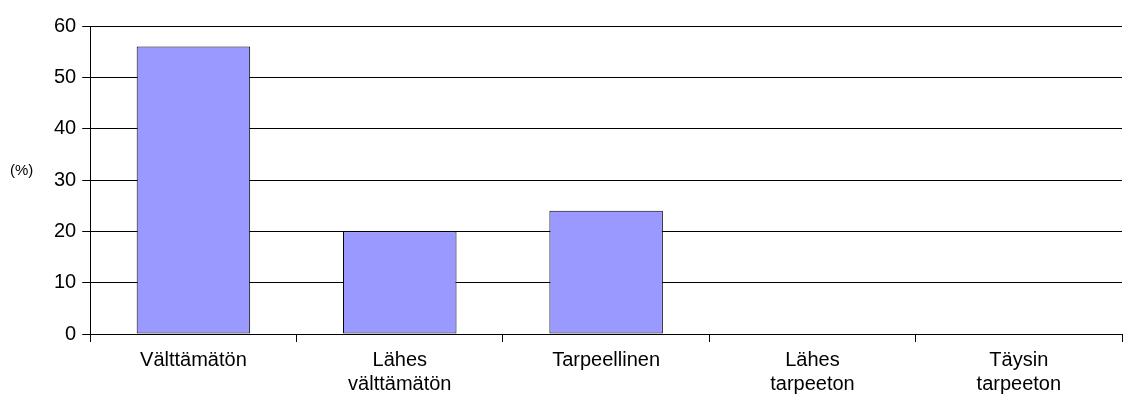  I want to click on y-tick-label: 50, so click(65, 75).